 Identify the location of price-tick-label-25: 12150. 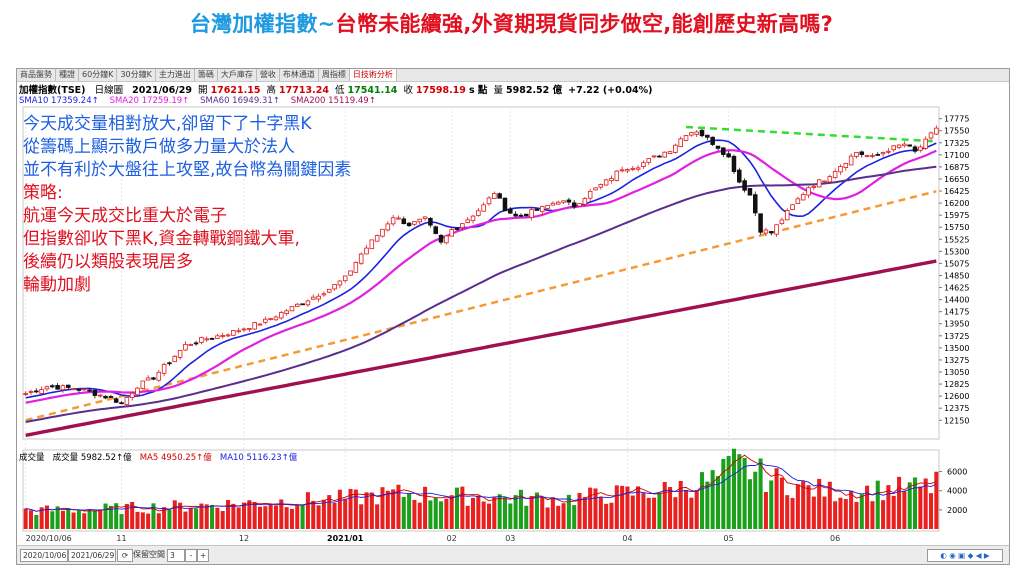
(956, 420).